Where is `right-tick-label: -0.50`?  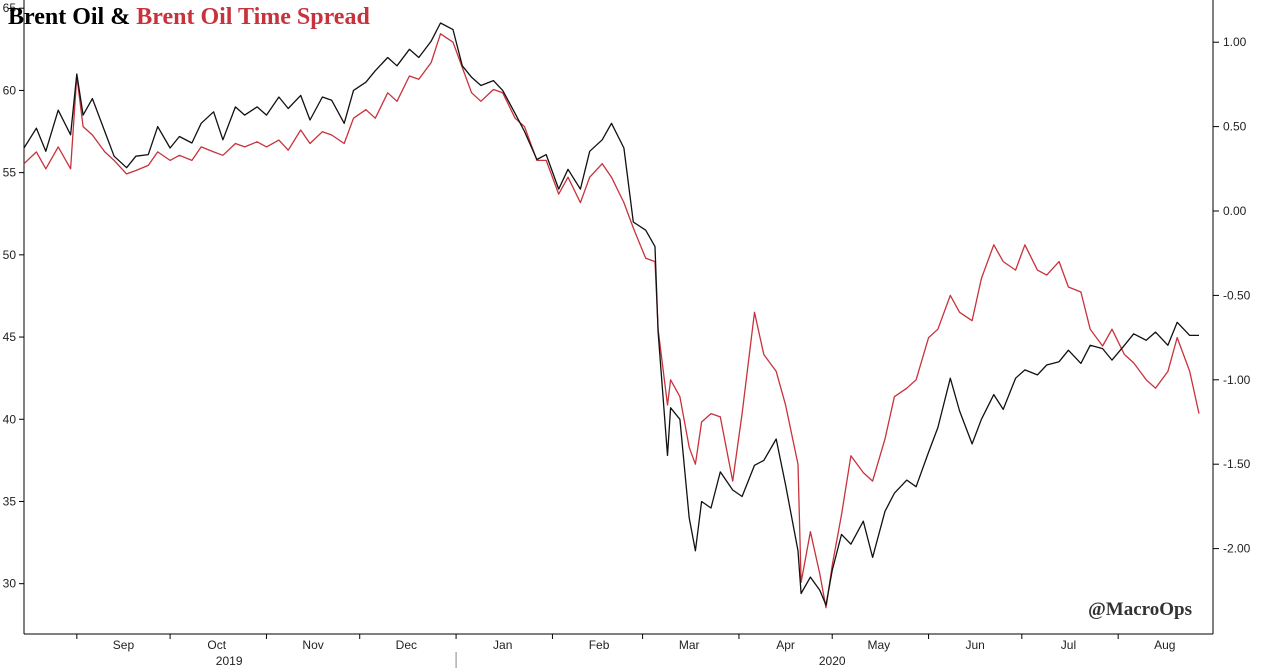 right-tick-label: -0.50 is located at coordinates (1237, 295).